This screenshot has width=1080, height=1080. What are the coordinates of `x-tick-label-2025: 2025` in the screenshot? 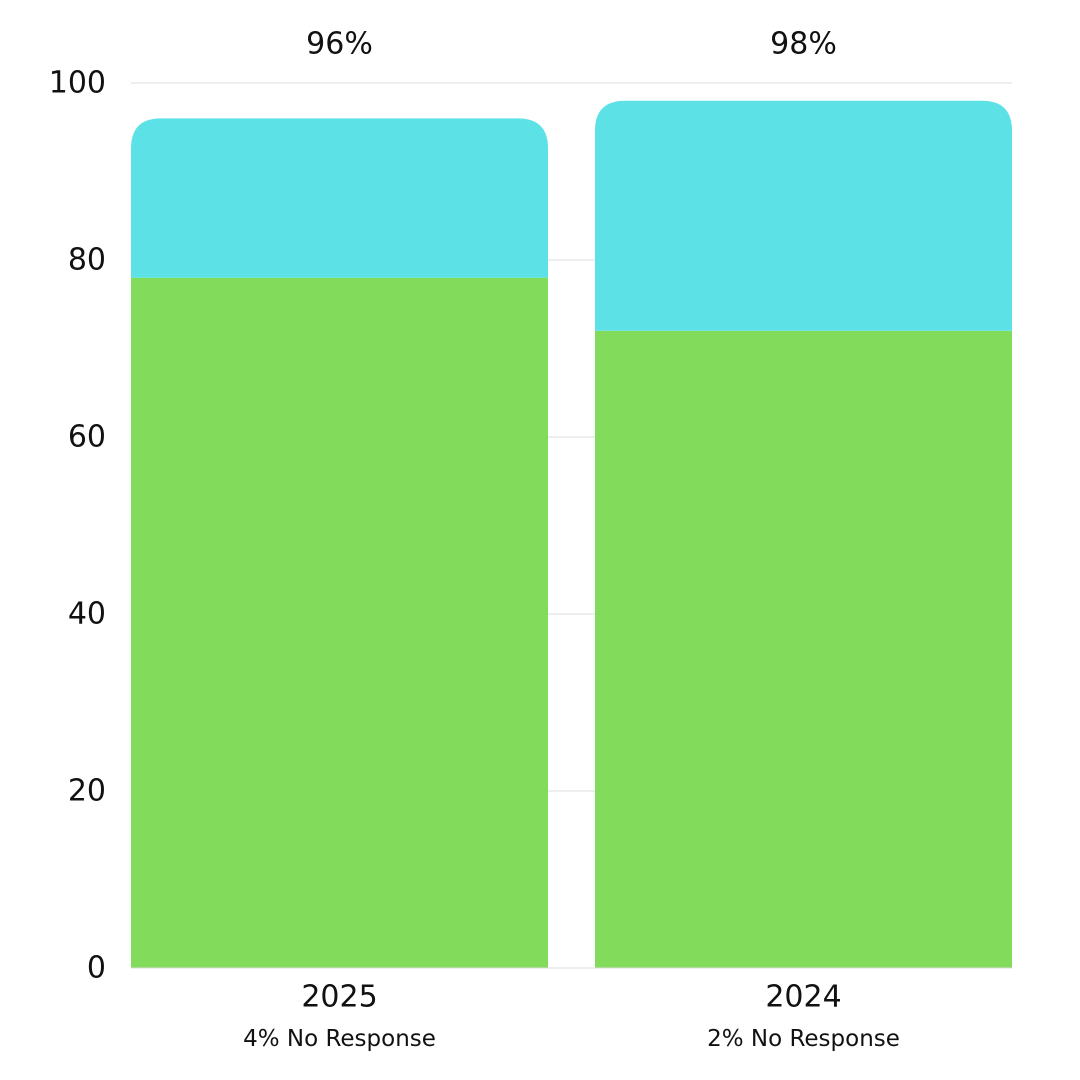 It's located at (339, 997).